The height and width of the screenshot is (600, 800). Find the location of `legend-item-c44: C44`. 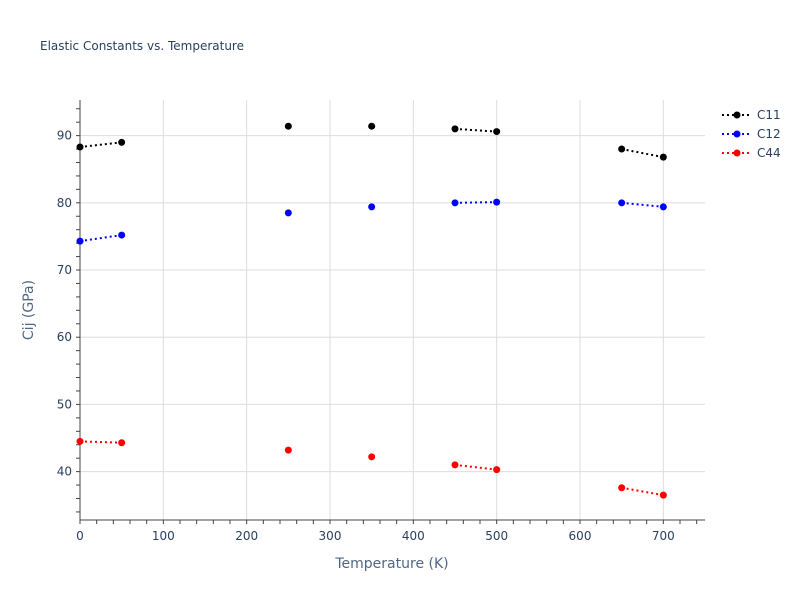

legend-item-c44: C44 is located at coordinates (751, 153).